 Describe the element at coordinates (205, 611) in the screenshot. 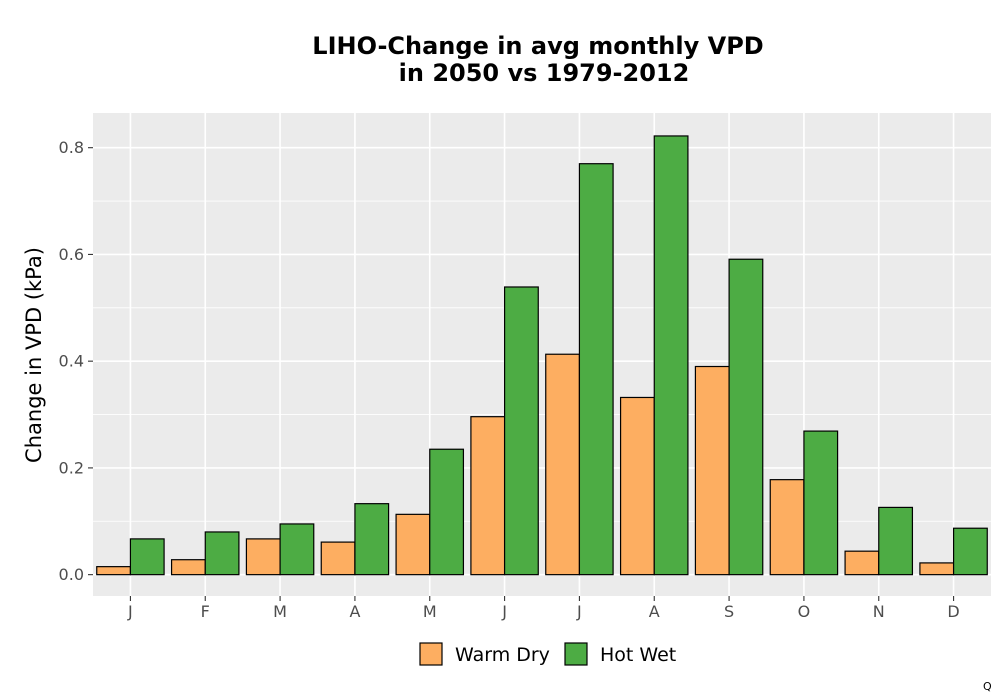

I see `x-tick-label: F` at that location.